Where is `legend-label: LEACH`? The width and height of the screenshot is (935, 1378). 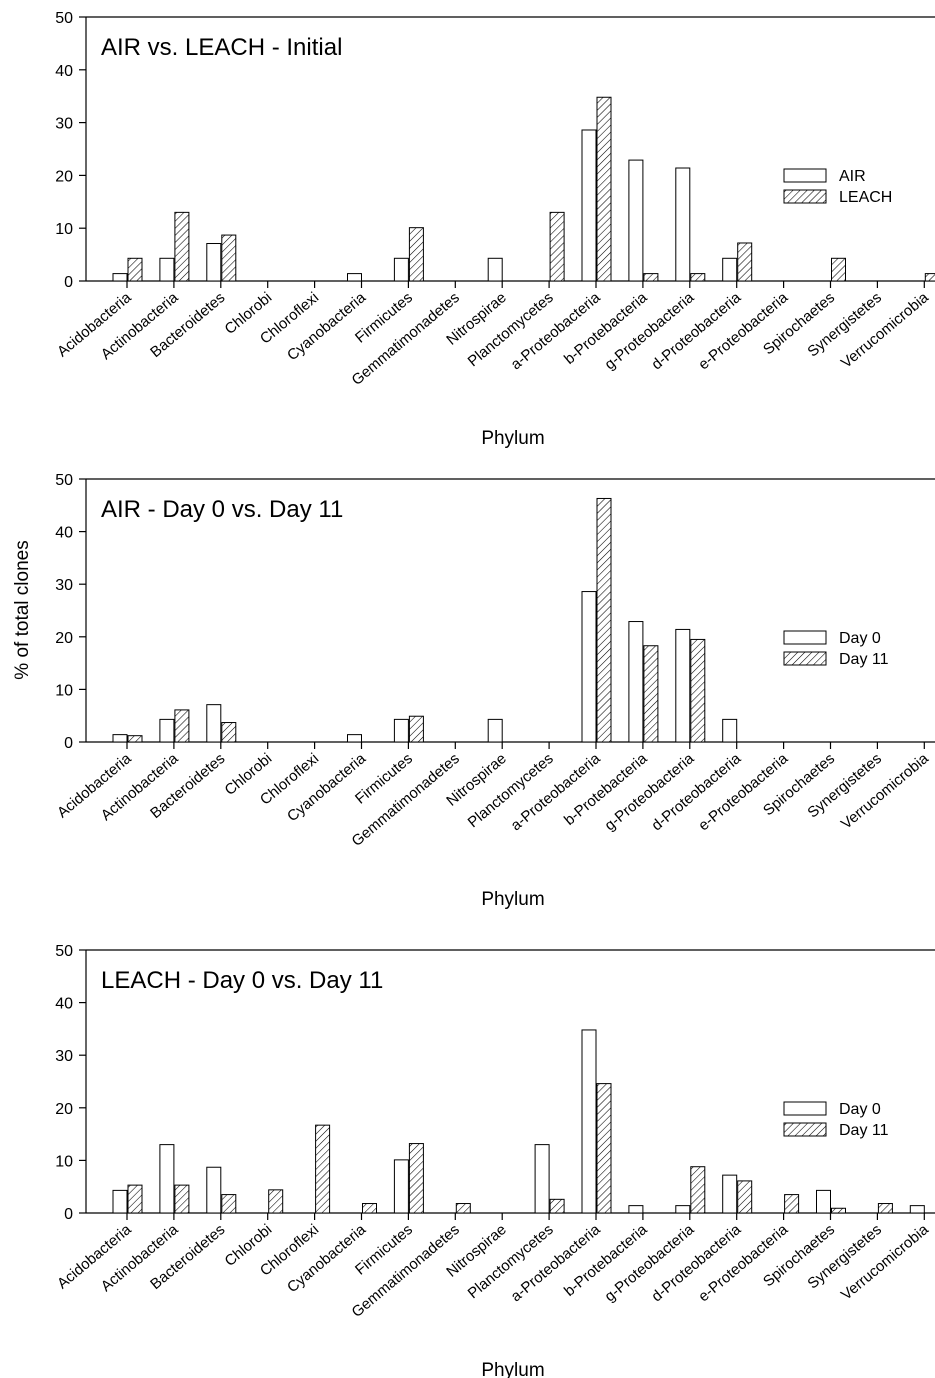
legend-label: LEACH is located at coordinates (865, 197).